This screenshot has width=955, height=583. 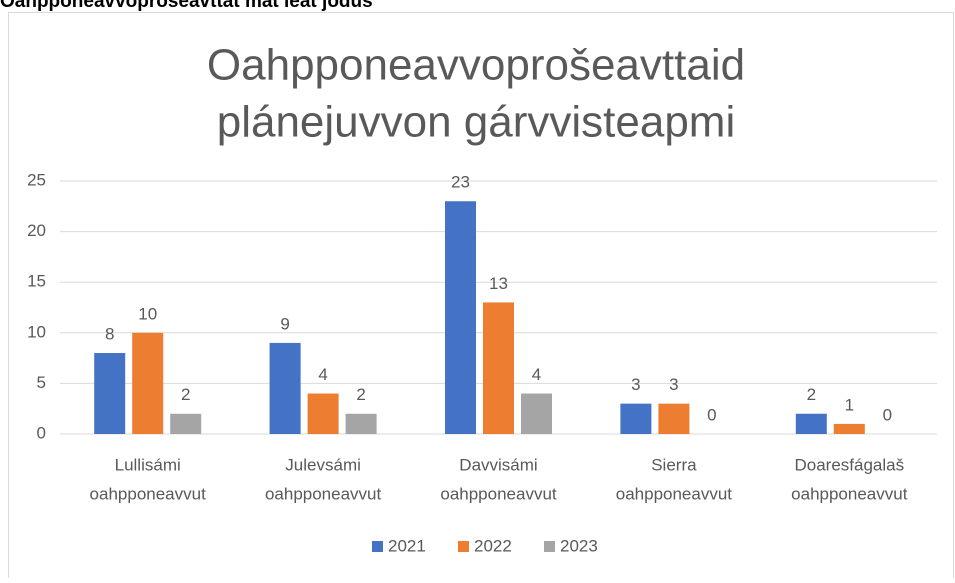 I want to click on x-tick-label: Julevsámi, so click(x=323, y=464).